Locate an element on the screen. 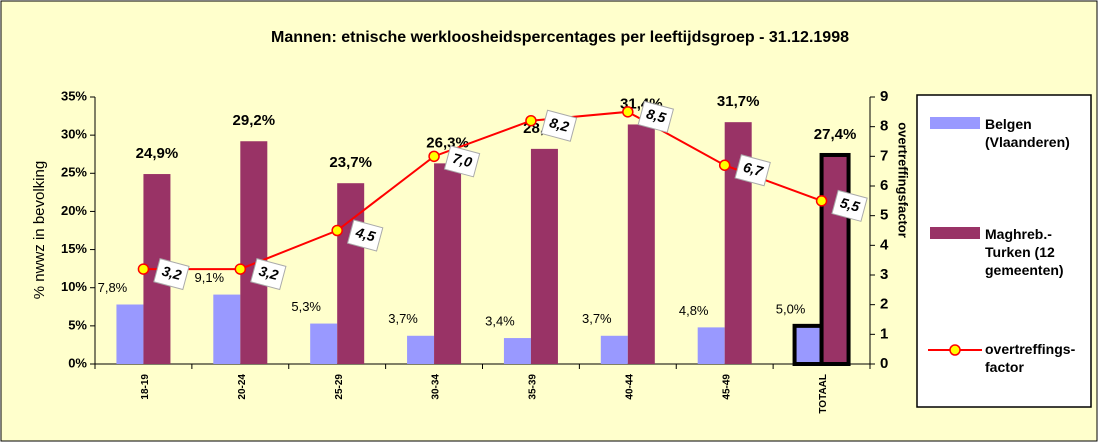 This screenshot has height=443, width=1099. y2-tick-label: 9 is located at coordinates (884, 96).